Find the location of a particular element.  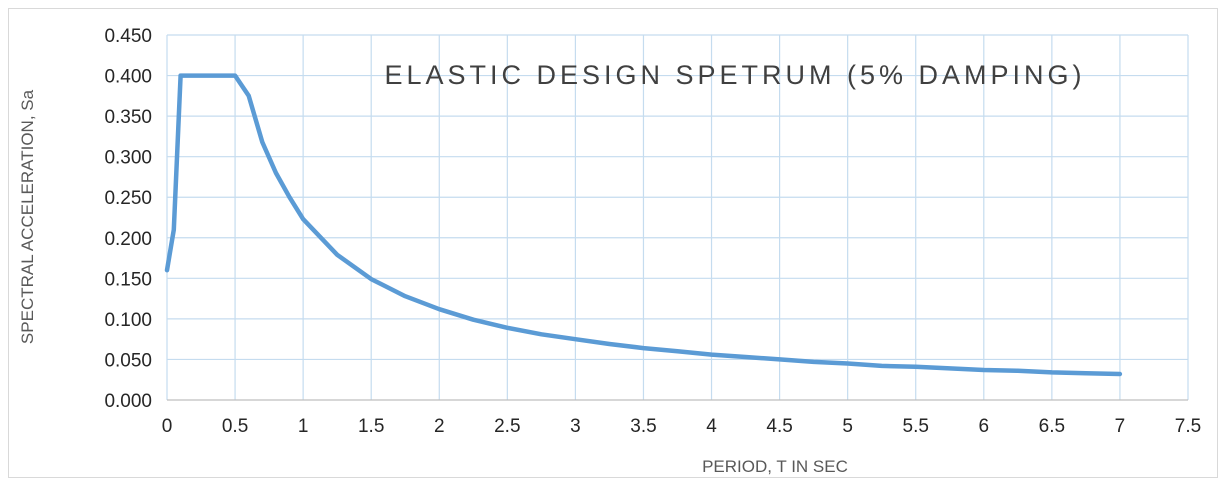

x-tick-label: 2.5 is located at coordinates (507, 426).